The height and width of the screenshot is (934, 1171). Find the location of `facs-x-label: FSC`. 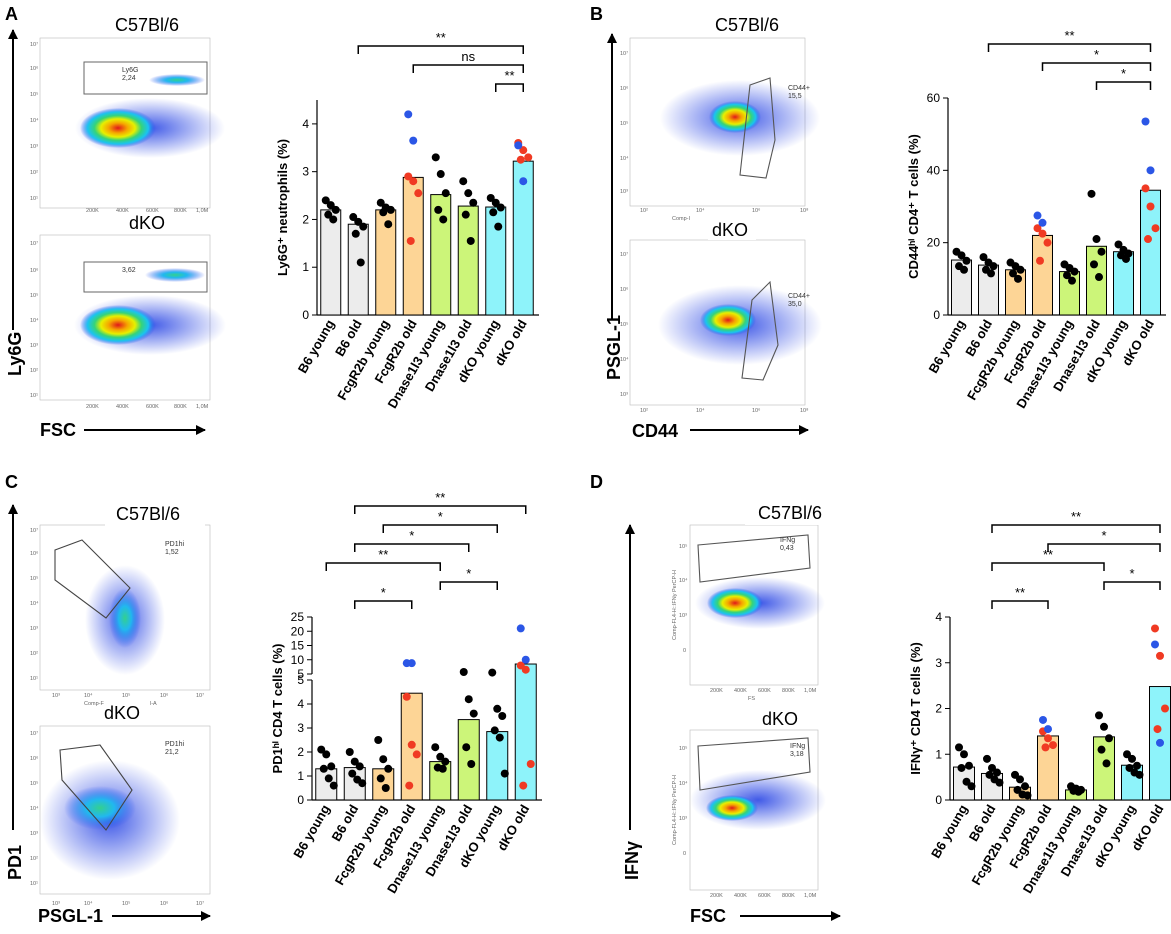

facs-x-label: FSC is located at coordinates (708, 916).